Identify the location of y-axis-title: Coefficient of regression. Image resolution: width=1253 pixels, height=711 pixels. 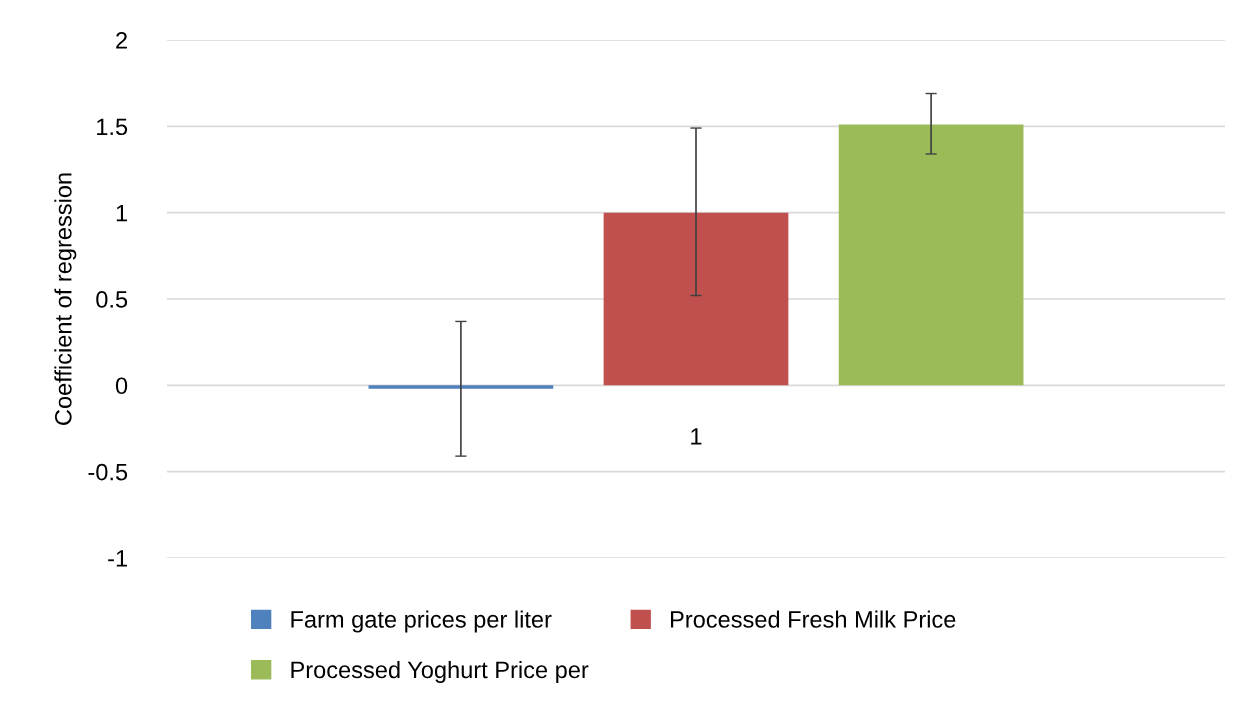
(65, 299).